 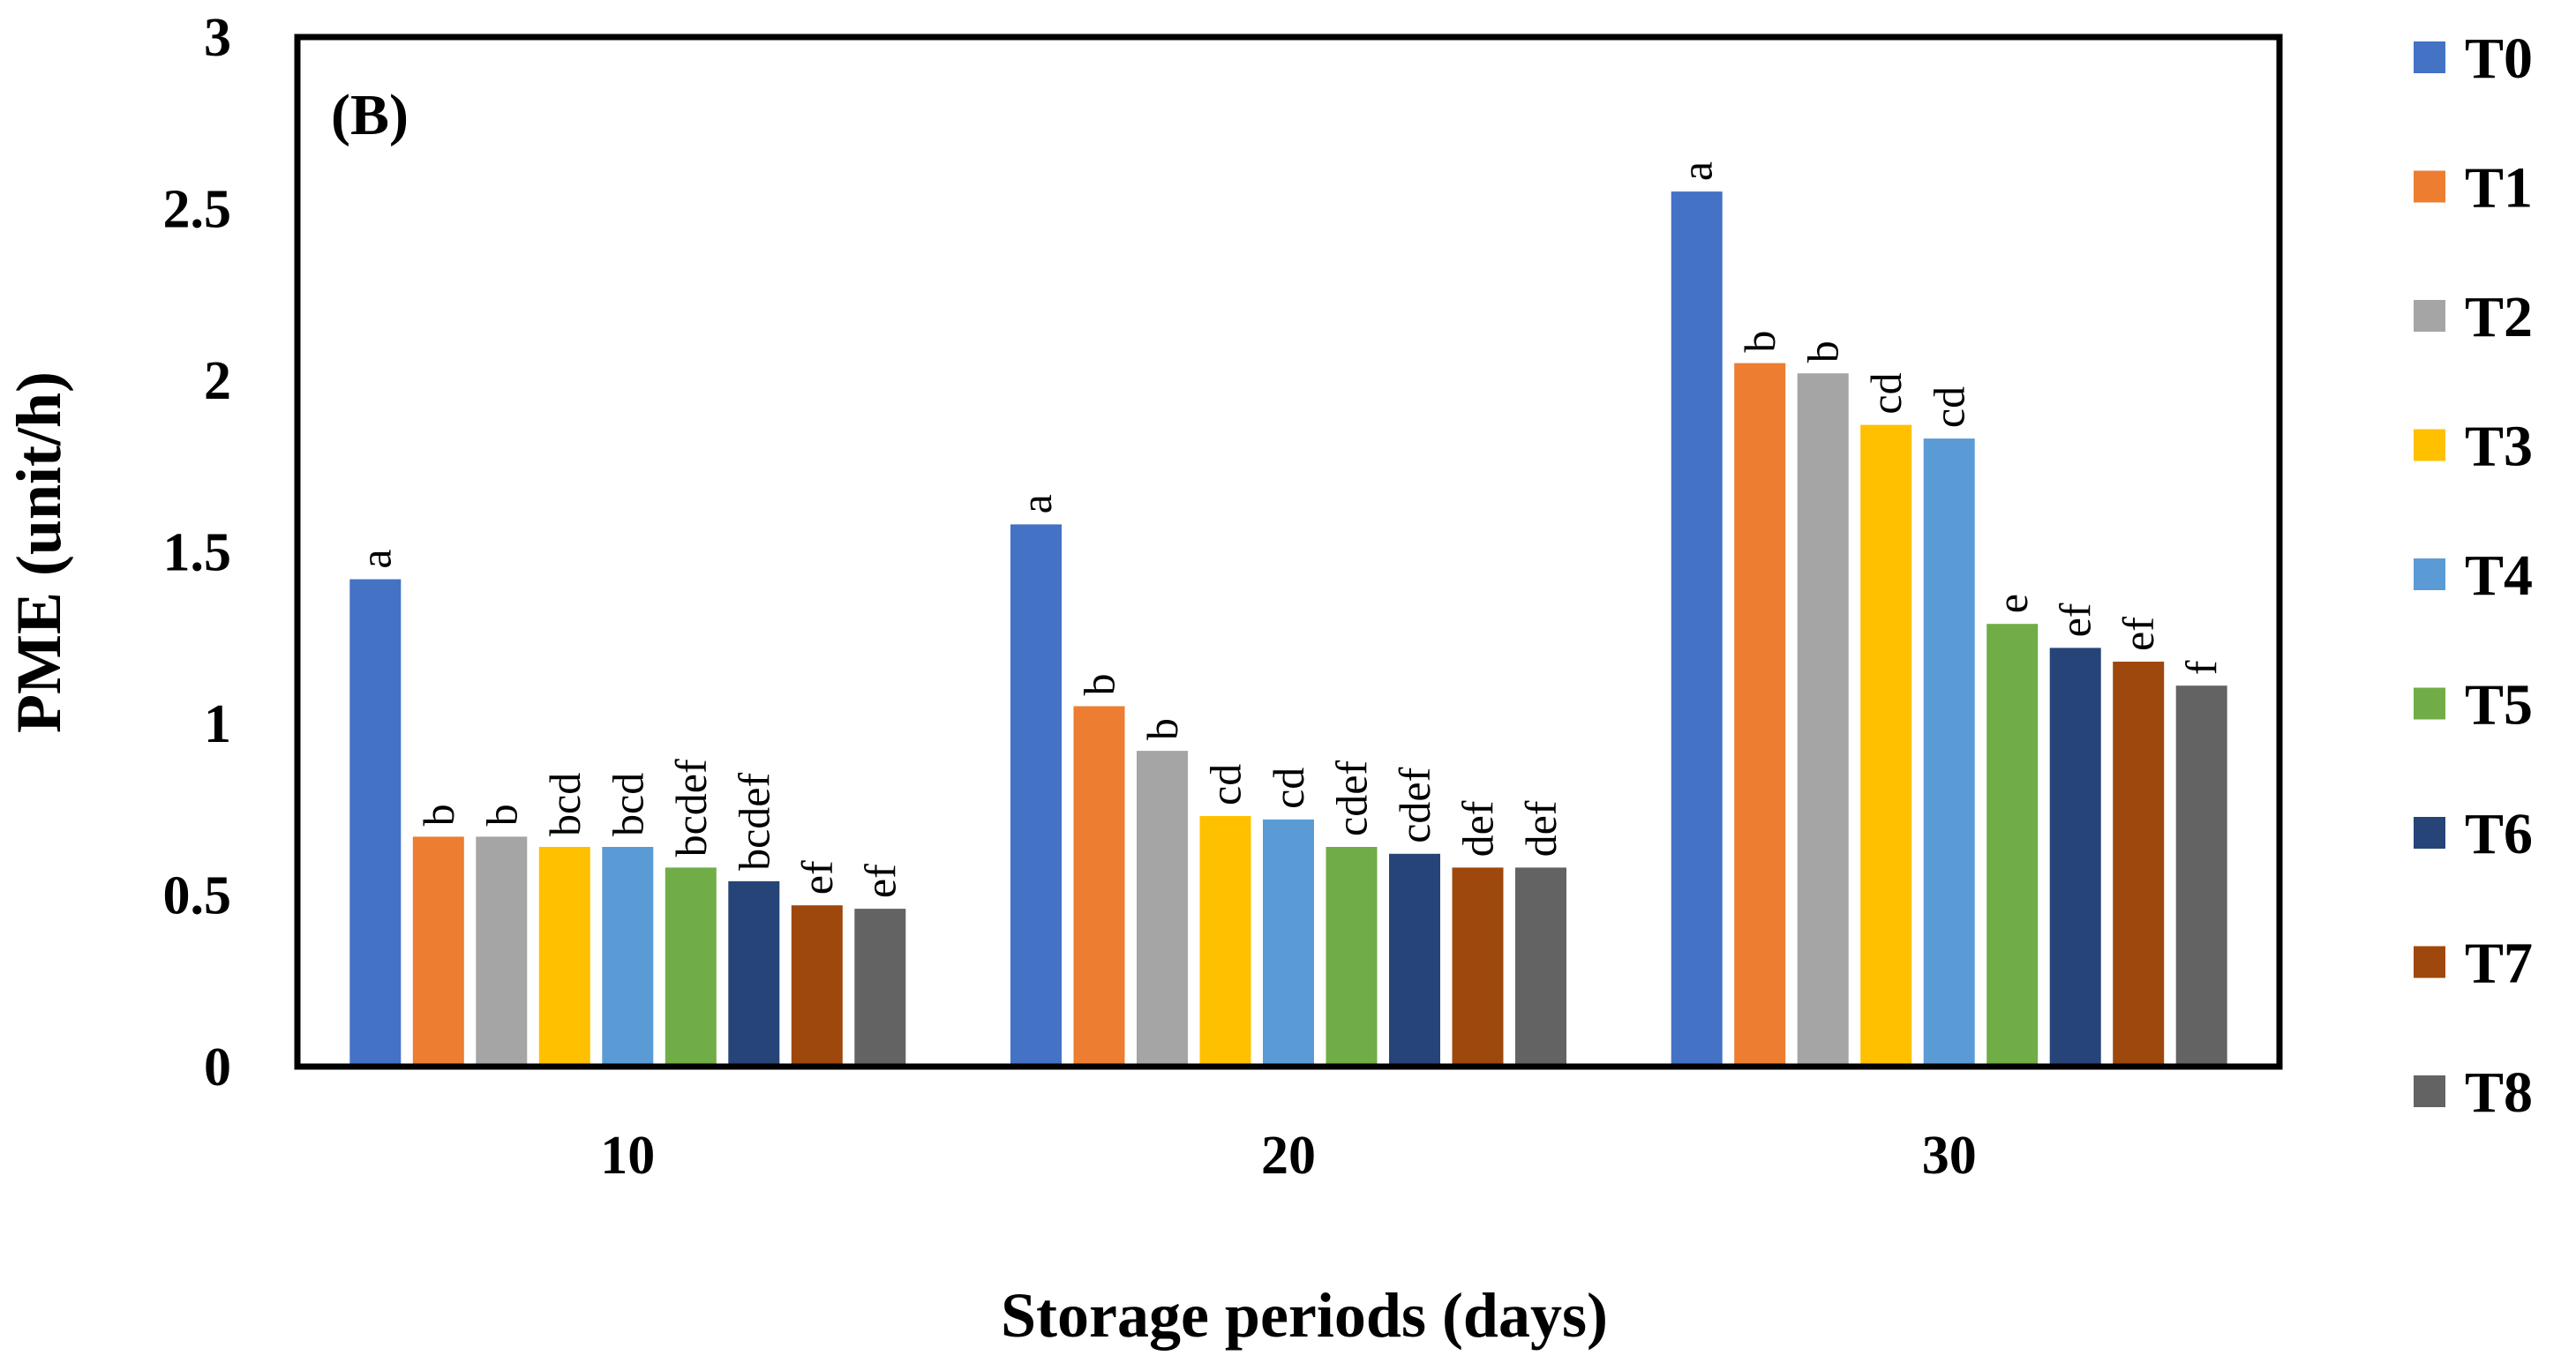 What do you see at coordinates (2429, 186) in the screenshot?
I see `legend-swatch-t1` at bounding box center [2429, 186].